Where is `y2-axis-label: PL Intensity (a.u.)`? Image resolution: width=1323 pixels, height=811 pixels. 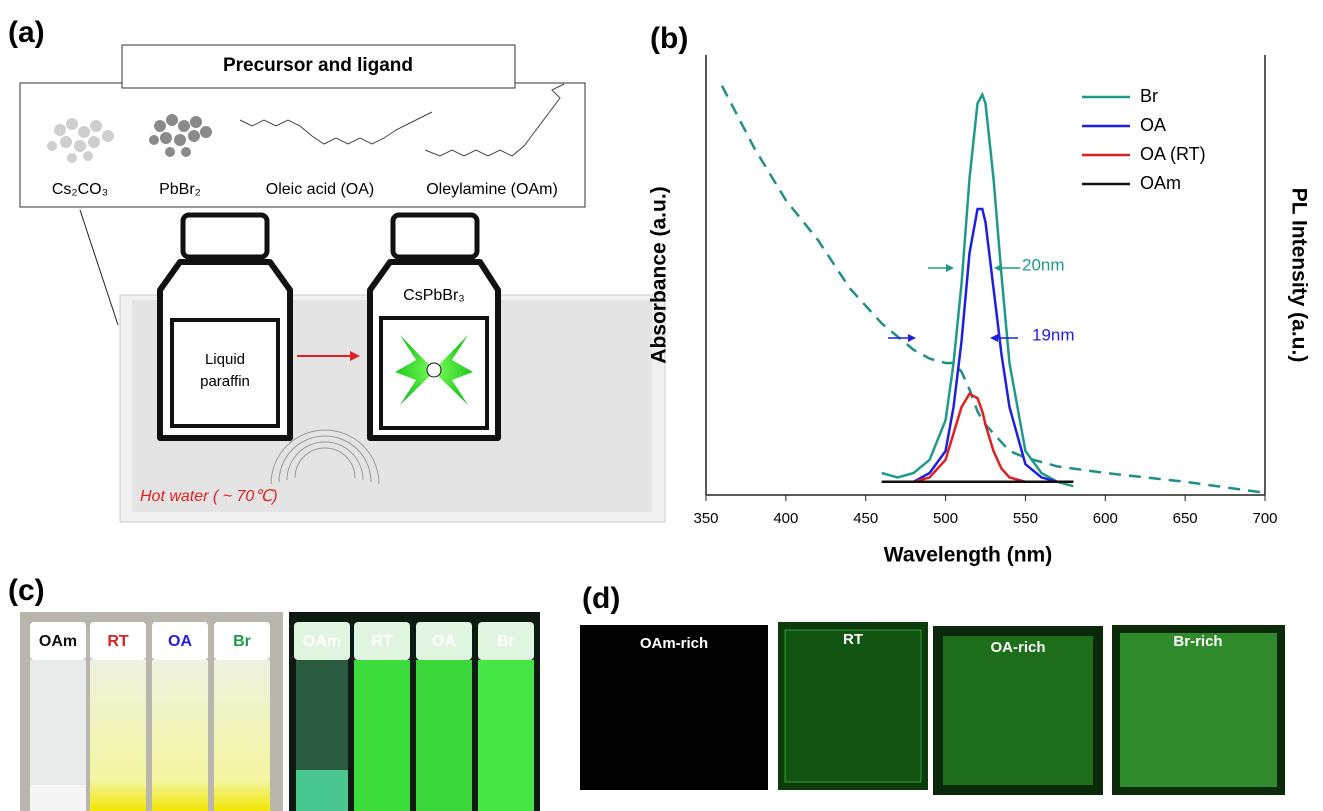
y2-axis-label: PL Intensity (a.u.) is located at coordinates (1298, 275).